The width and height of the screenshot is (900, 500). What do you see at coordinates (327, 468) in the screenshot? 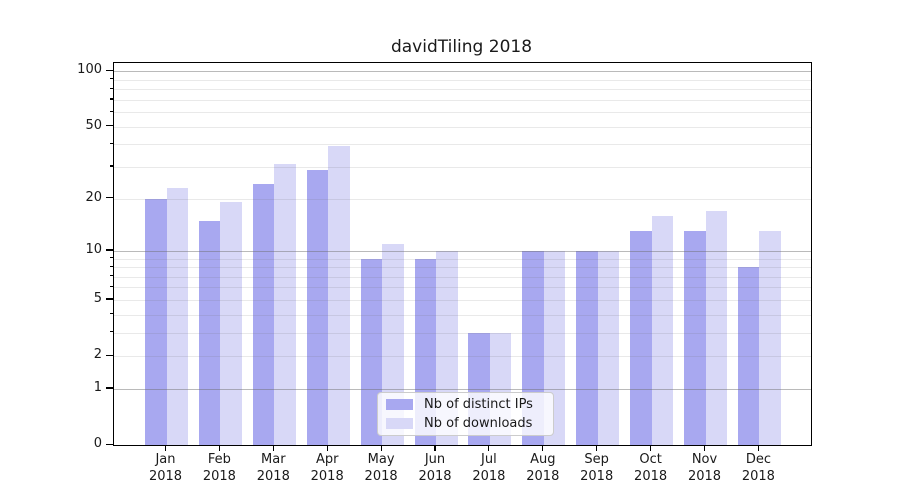
I see `x-tick-label-apr: Apr 2018` at bounding box center [327, 468].